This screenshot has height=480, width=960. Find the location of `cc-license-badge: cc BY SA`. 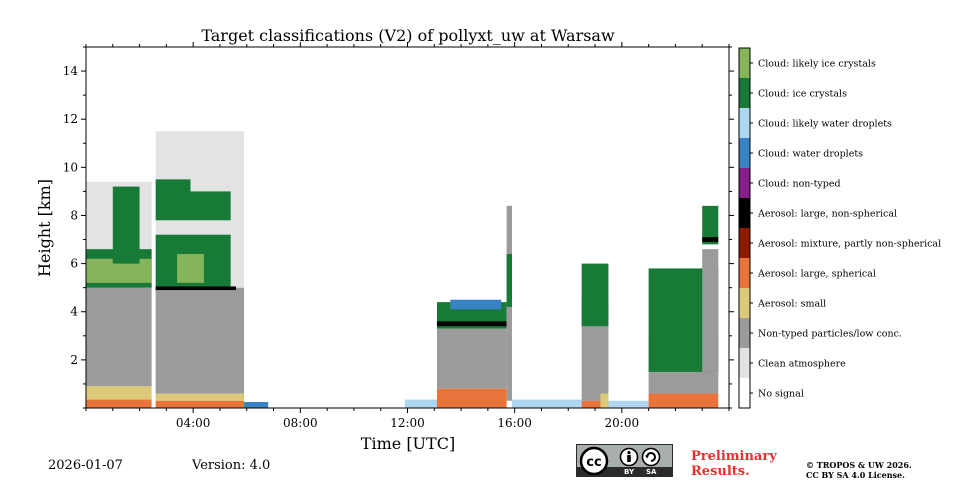

cc-license-badge: cc BY SA is located at coordinates (624, 460).